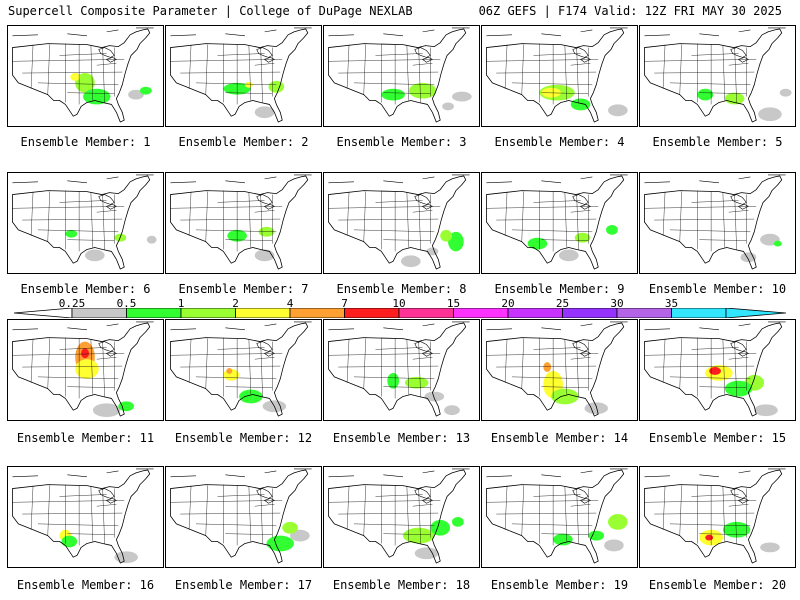 The height and width of the screenshot is (600, 800). What do you see at coordinates (755, 313) in the screenshot?
I see `colorbar-right-arrow` at bounding box center [755, 313].